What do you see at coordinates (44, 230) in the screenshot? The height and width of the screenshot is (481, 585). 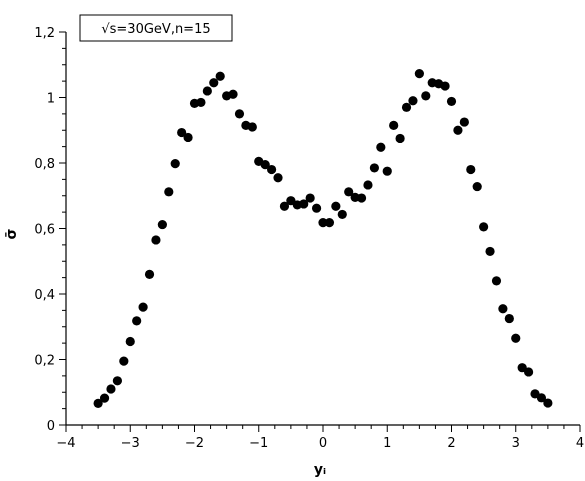 I see `y-tick-label: 0,6` at bounding box center [44, 230].